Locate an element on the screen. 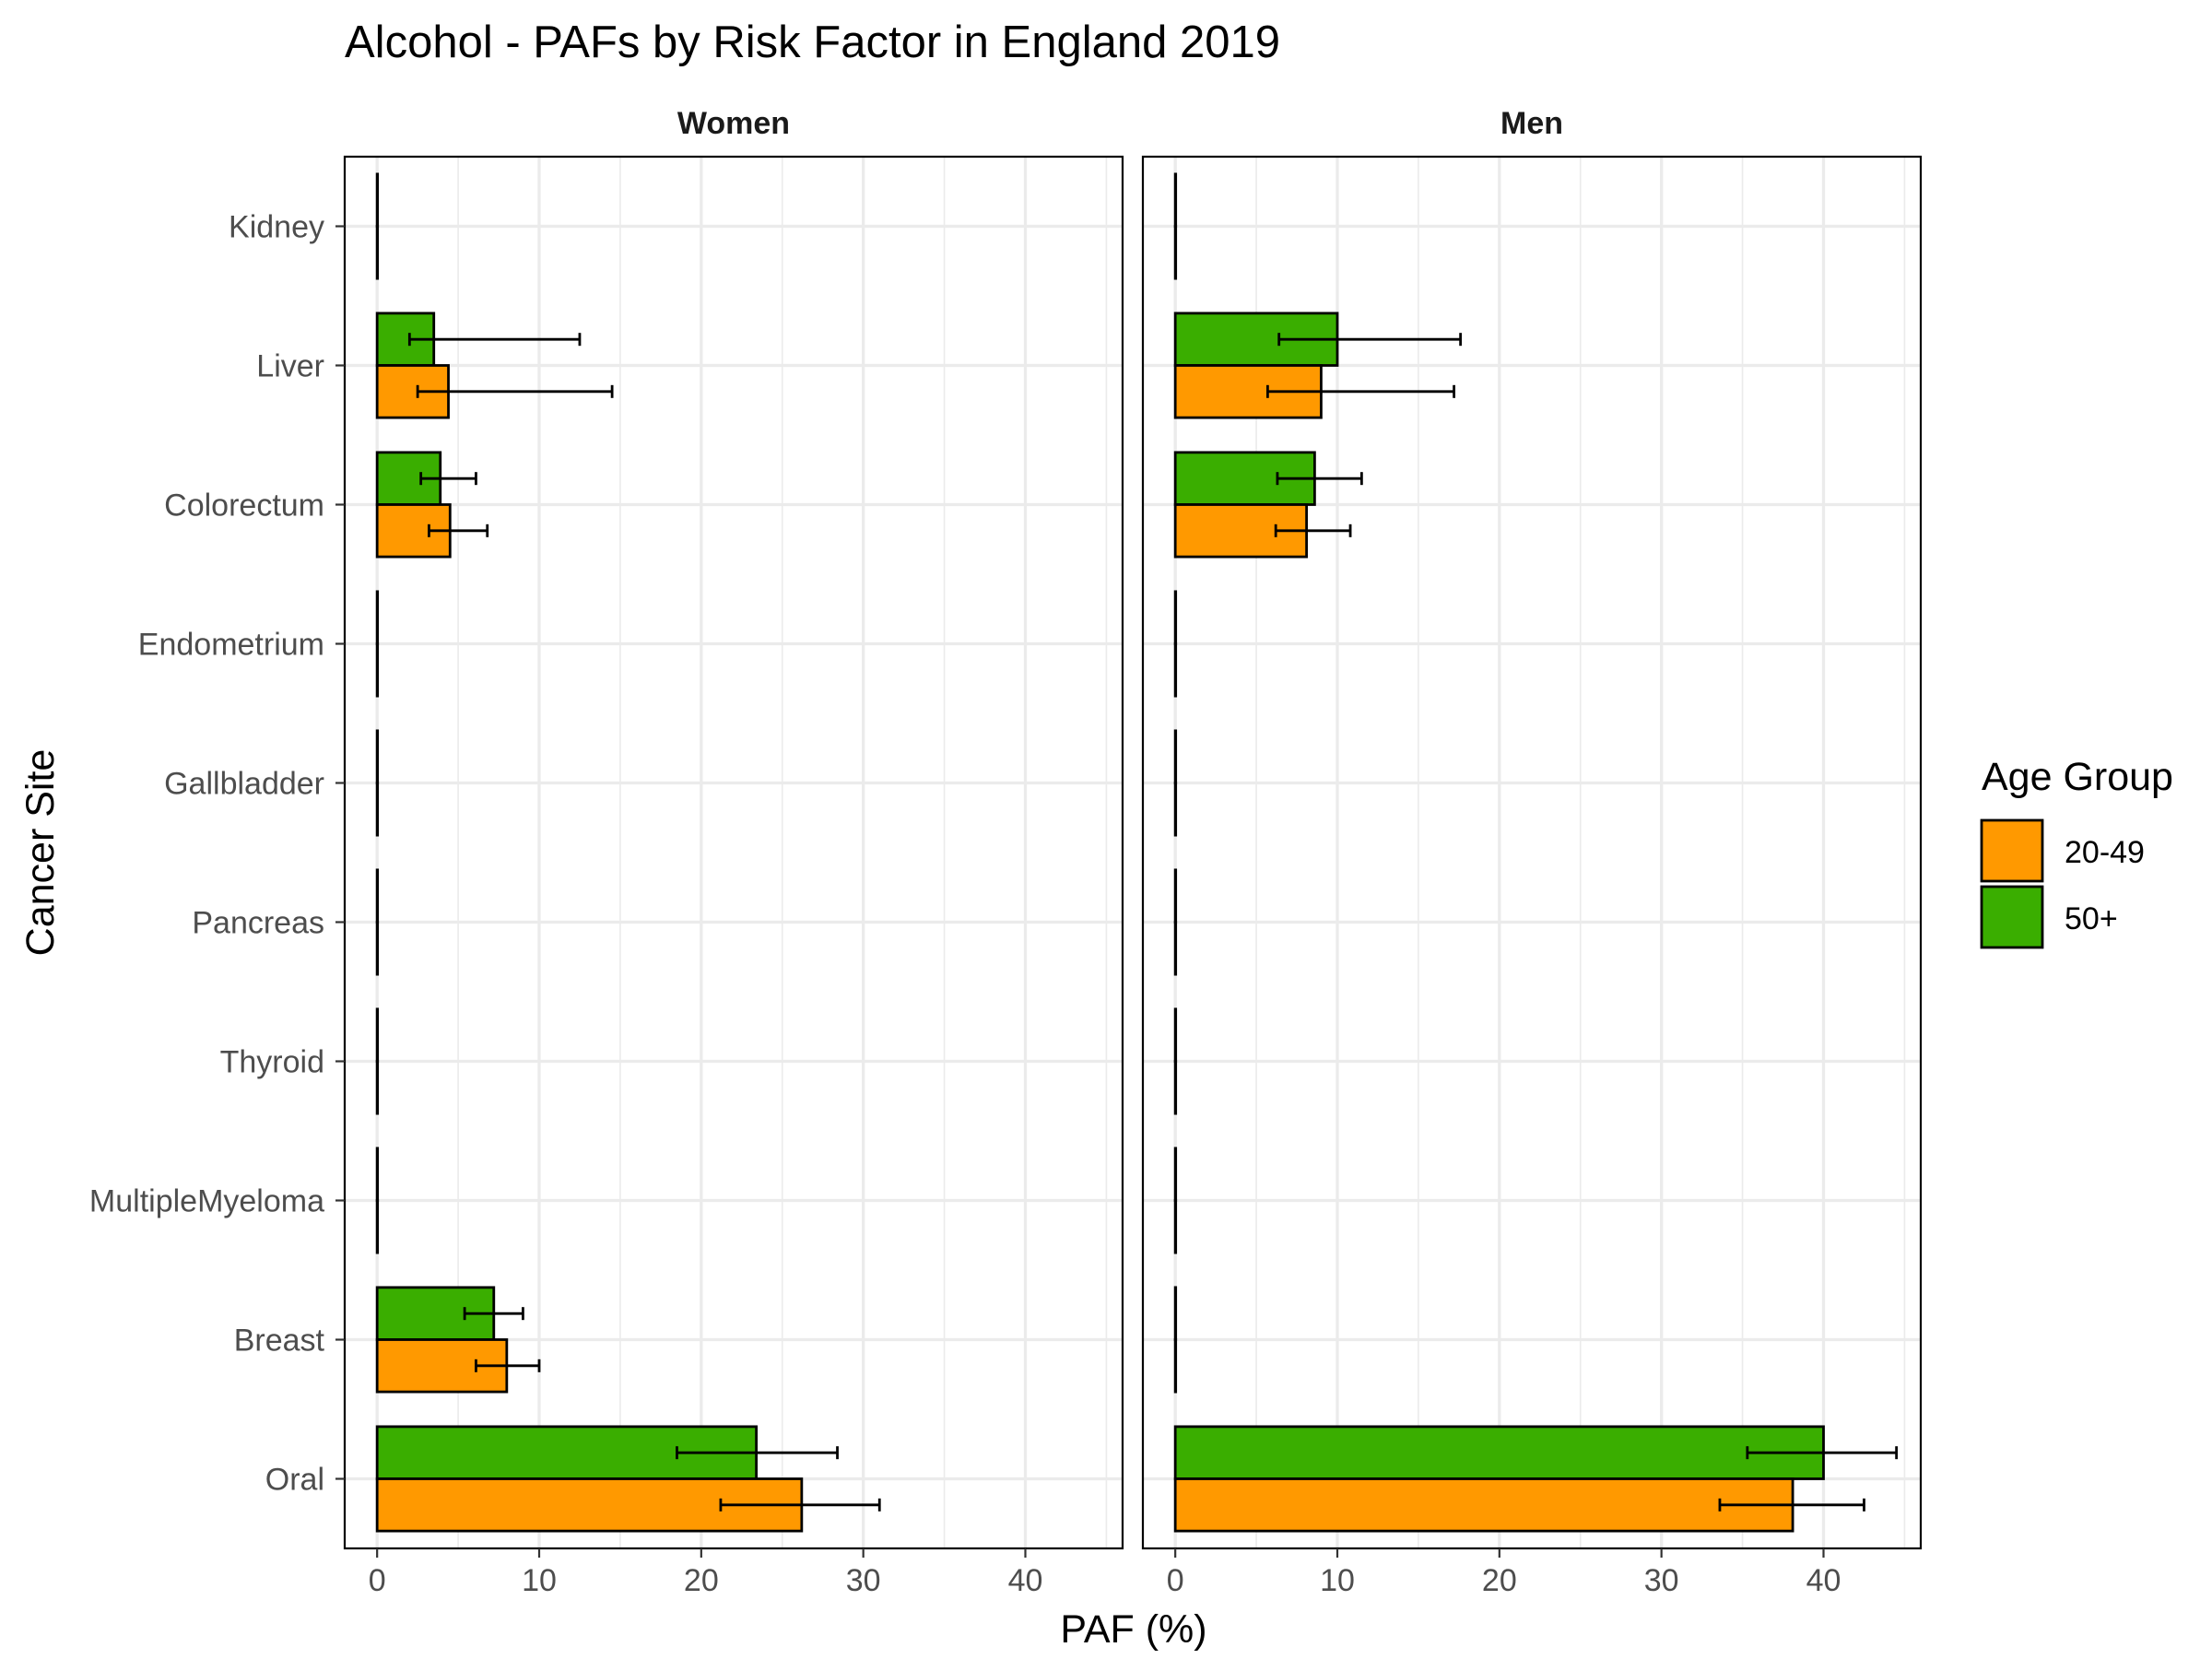  y-tick-label-liver: Liver is located at coordinates (290, 366).